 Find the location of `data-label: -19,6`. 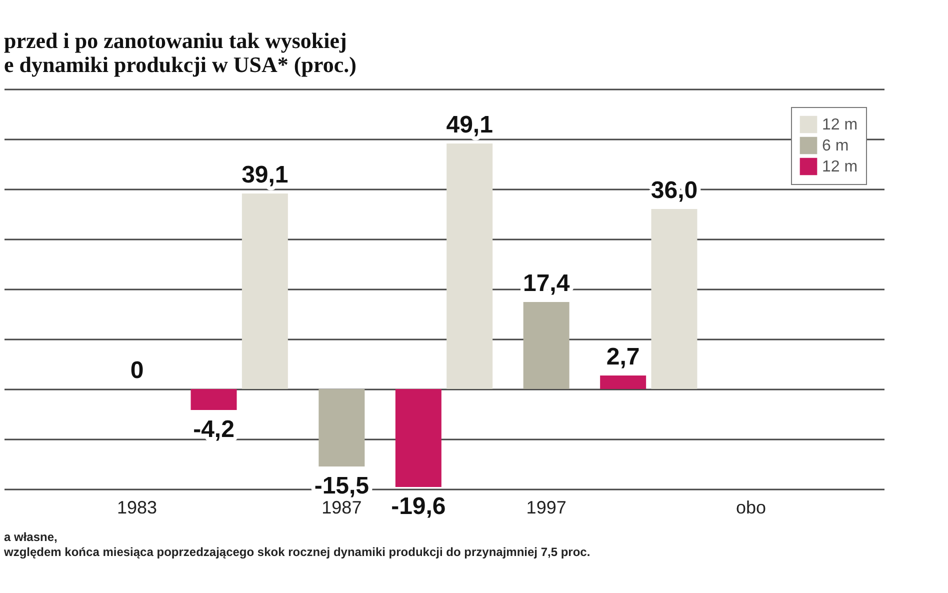

data-label: -19,6 is located at coordinates (418, 506).